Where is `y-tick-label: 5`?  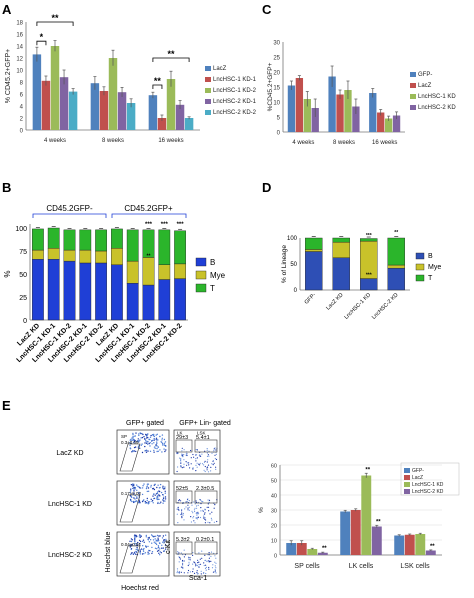
y-tick-label: 5 is located at coordinates (279, 119).